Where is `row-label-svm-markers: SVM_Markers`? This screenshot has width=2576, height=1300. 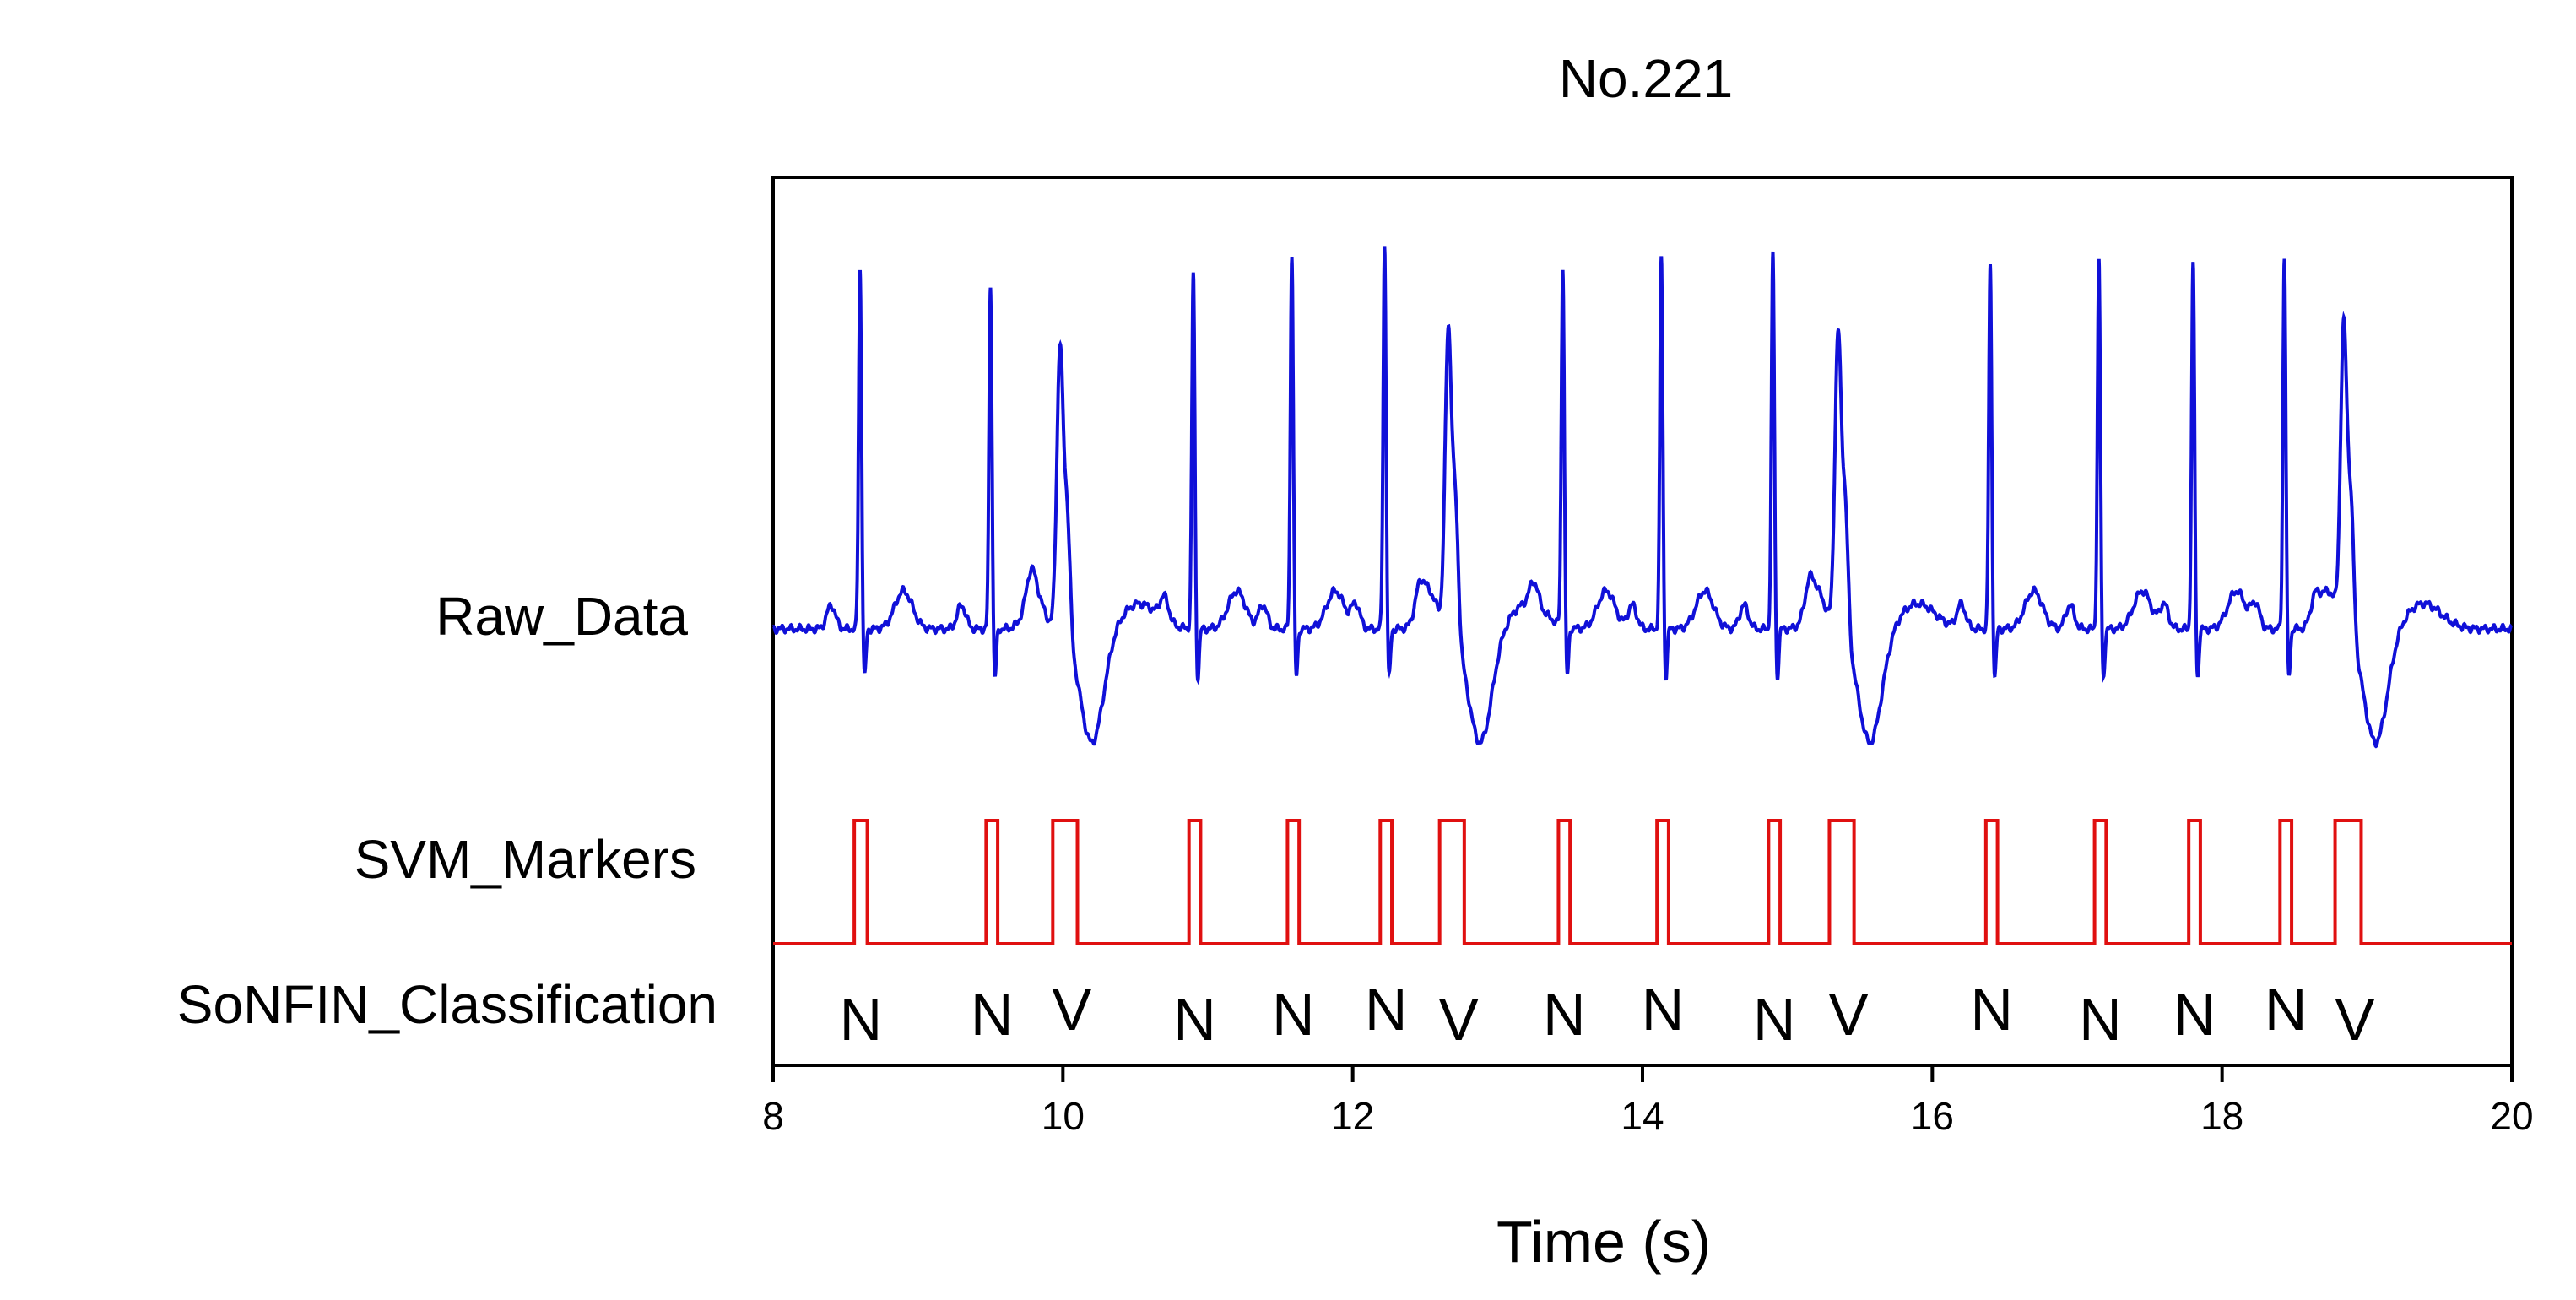 row-label-svm-markers: SVM_Markers is located at coordinates (525, 859).